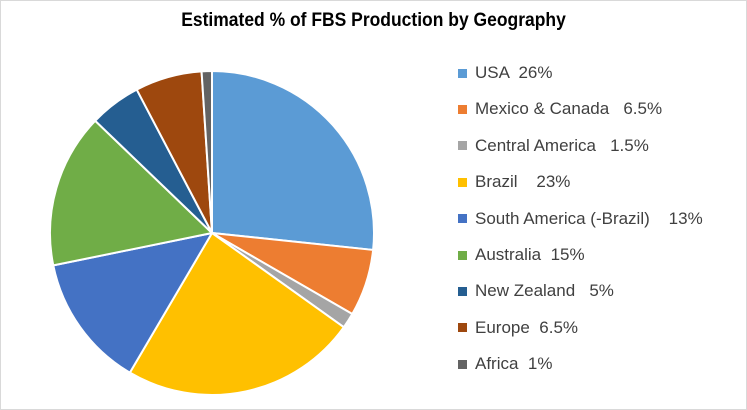  I want to click on legend-label: Mexico & Canada 6.5%, so click(569, 109).